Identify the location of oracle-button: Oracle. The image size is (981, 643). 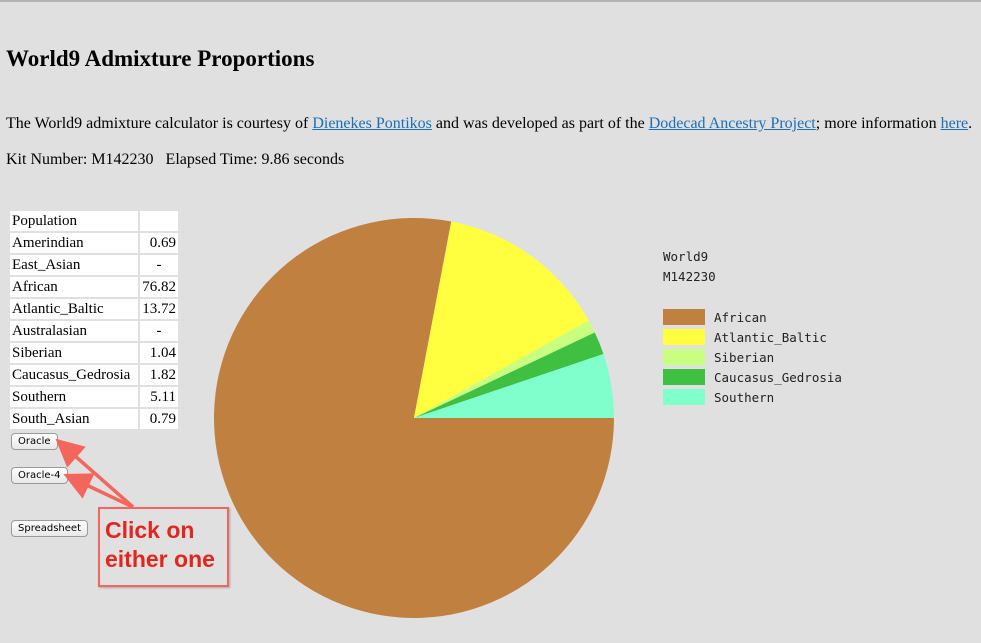
(34, 441).